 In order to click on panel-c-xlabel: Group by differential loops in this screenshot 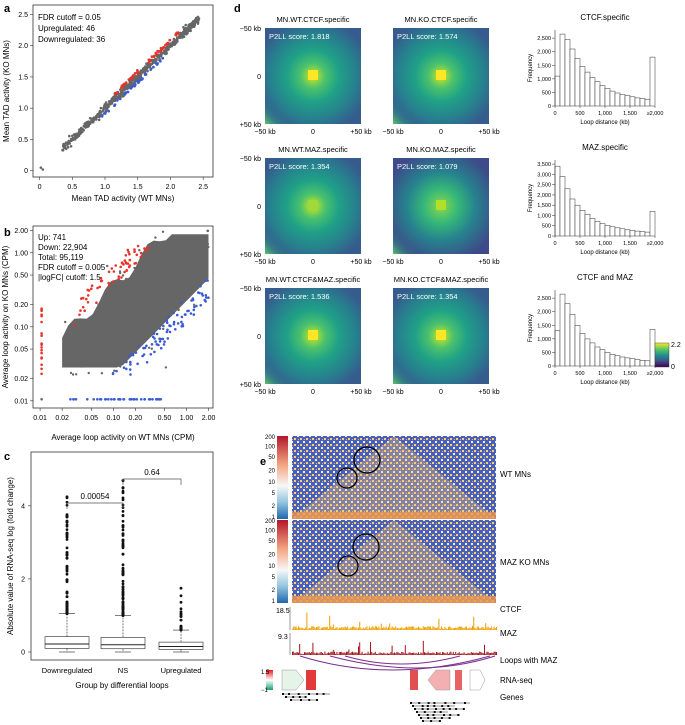, I will do `click(121, 685)`.